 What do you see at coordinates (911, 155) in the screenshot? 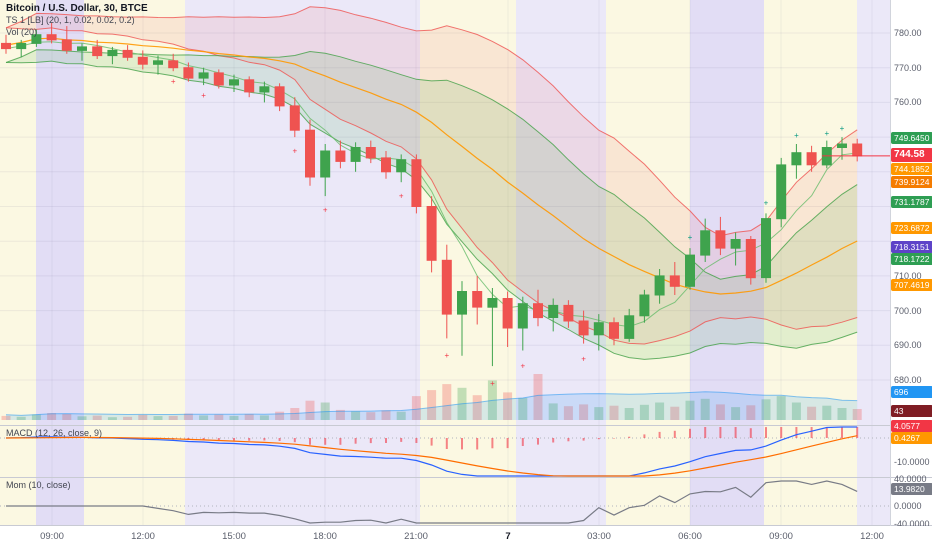
I see `price-axis-badge: 744.58` at bounding box center [911, 155].